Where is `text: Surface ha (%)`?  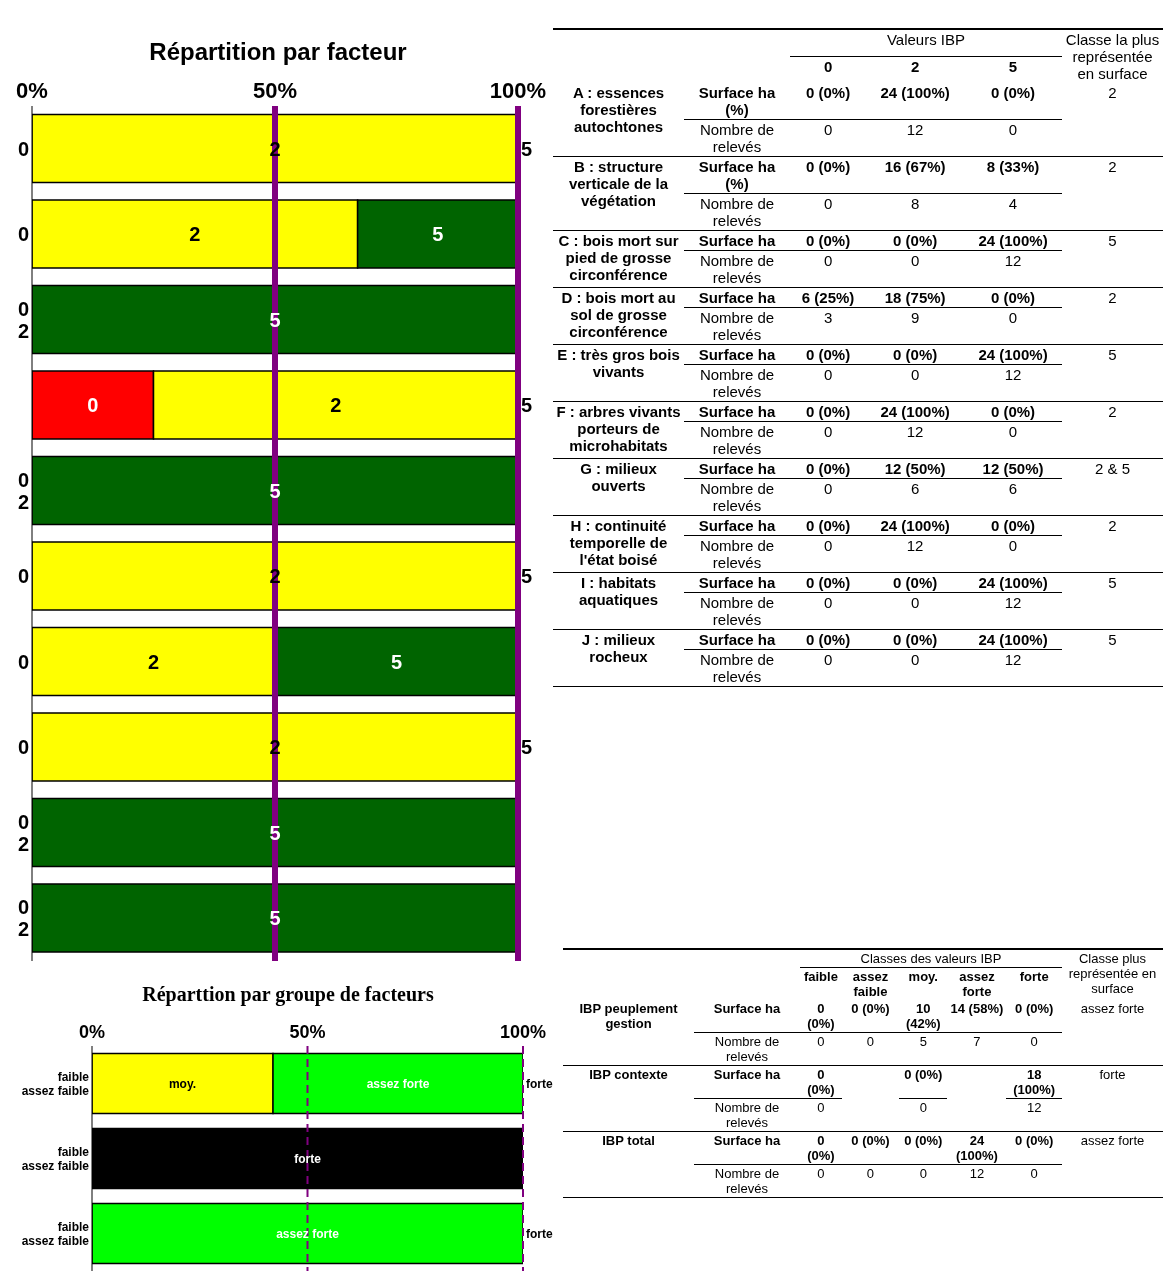 text: Surface ha (%) is located at coordinates (737, 101).